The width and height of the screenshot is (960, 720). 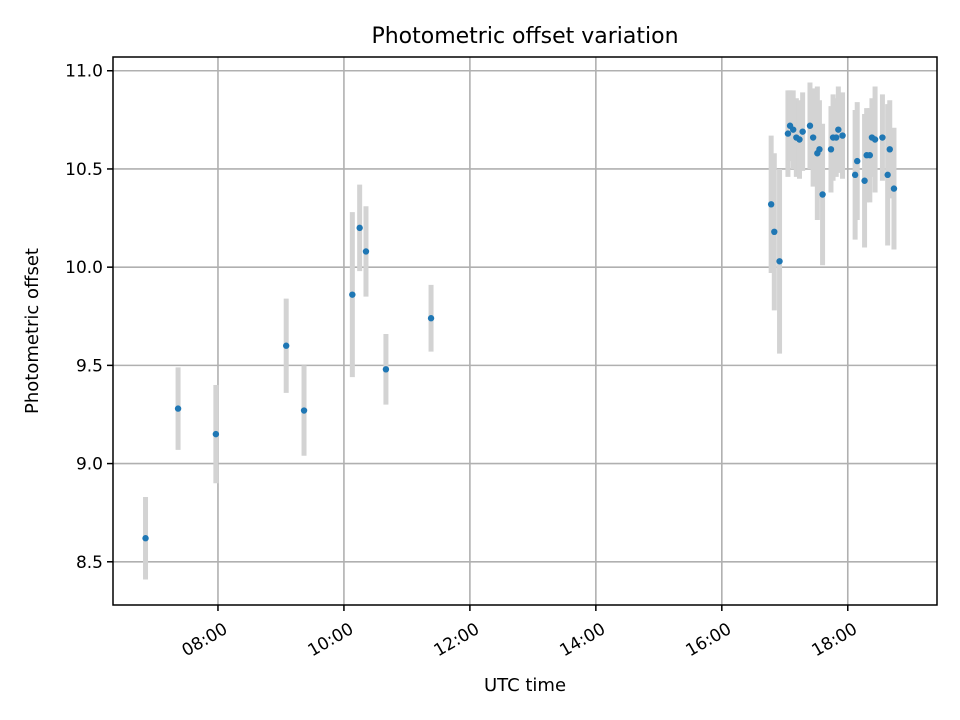 I want to click on y-tick-label: 9.5, so click(x=89, y=366).